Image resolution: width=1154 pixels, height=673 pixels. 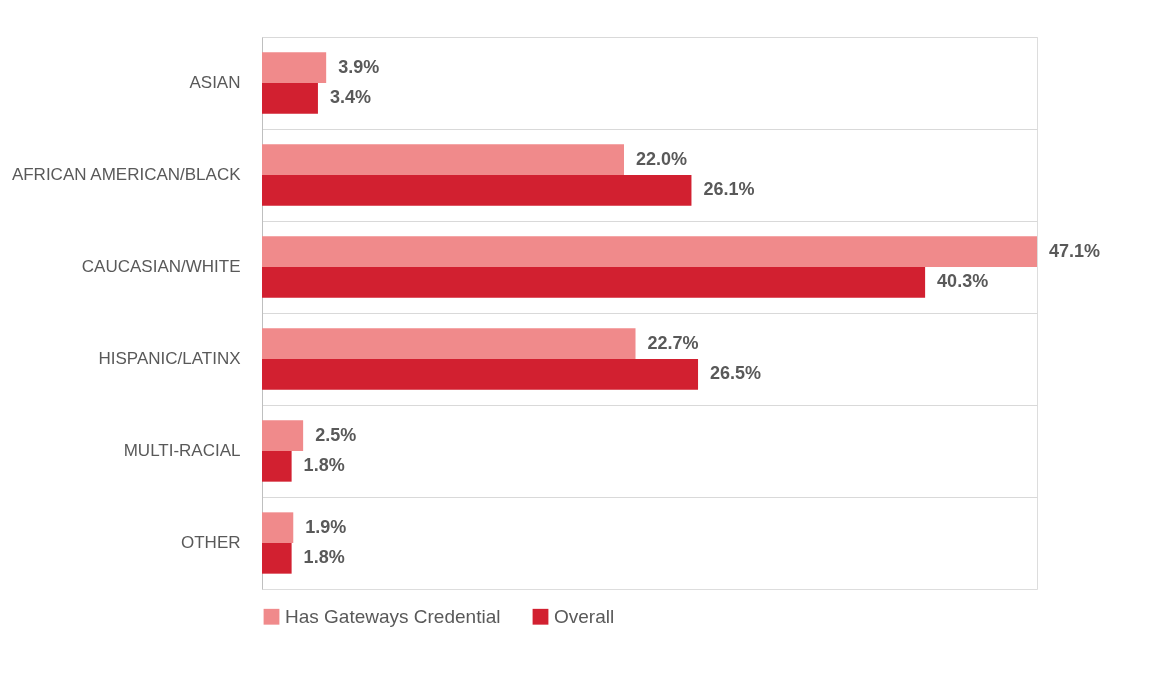 What do you see at coordinates (336, 434) in the screenshot?
I see `data-label: 2.5%` at bounding box center [336, 434].